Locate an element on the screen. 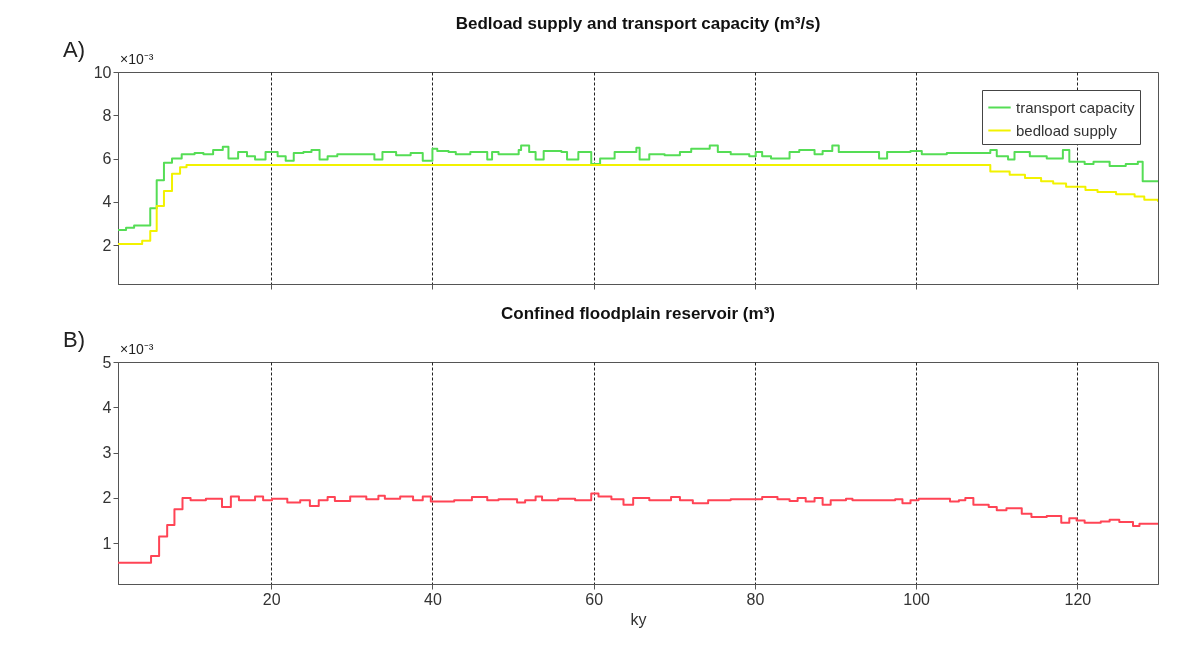  chart-title: Confined floodplain reservoir (m³) is located at coordinates (638, 313).